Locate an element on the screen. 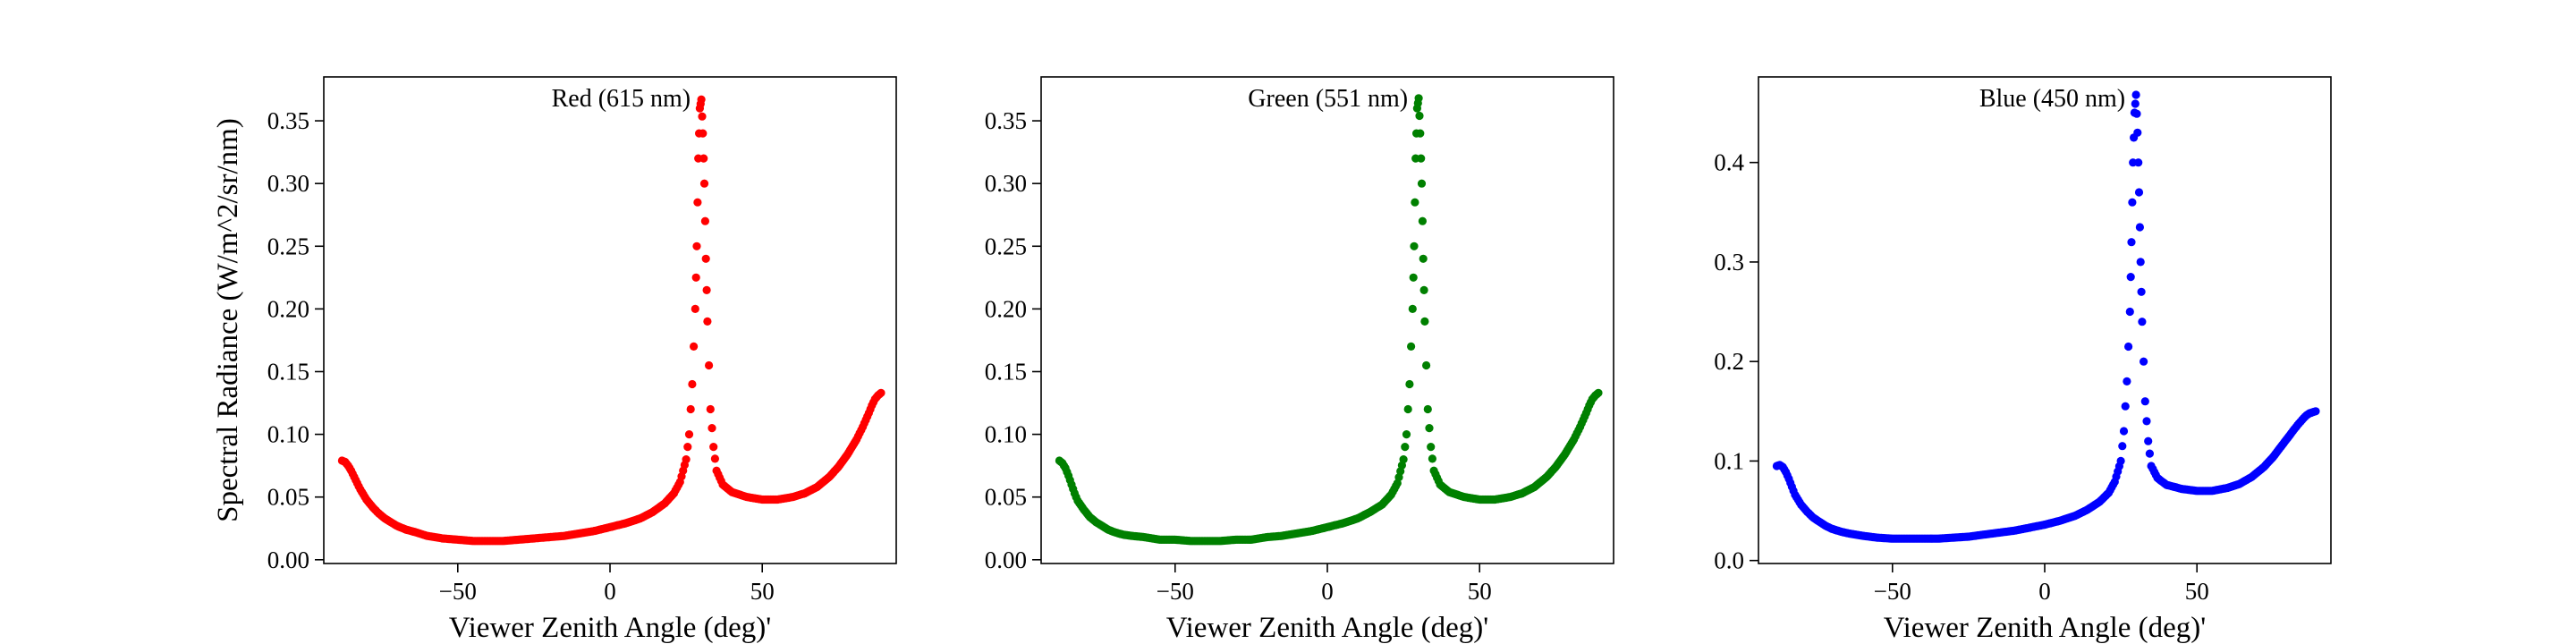 This screenshot has width=2576, height=644. y-axis-label: Spectral Radiance (W/m^2/sr/nm) is located at coordinates (228, 320).